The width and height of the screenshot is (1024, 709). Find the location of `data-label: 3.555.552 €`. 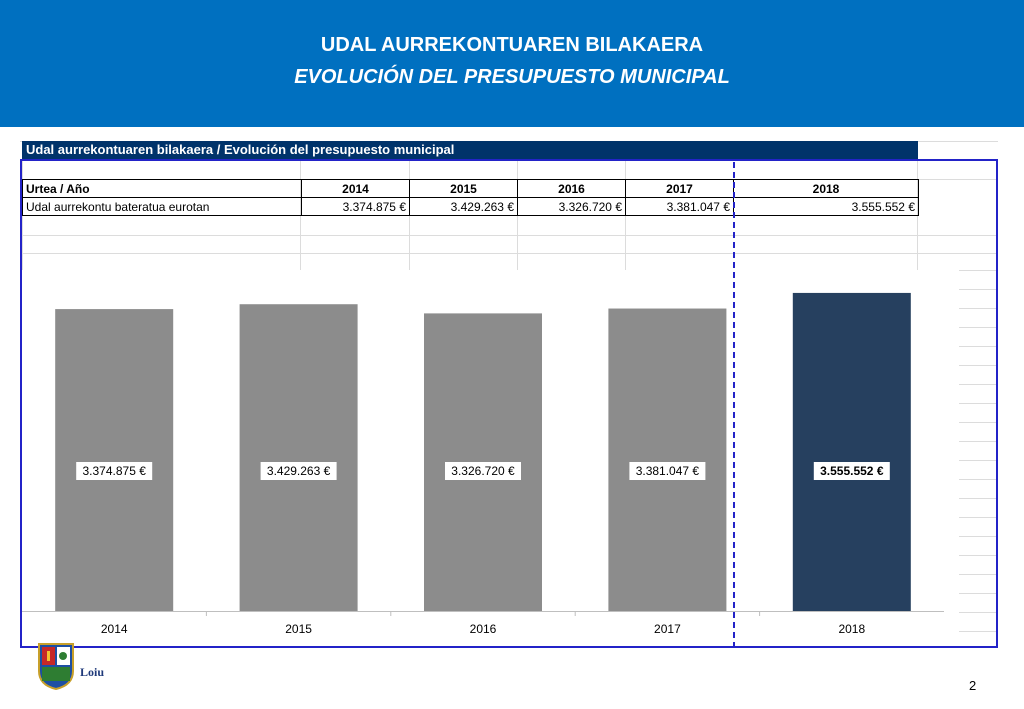

data-label: 3.555.552 € is located at coordinates (852, 471).